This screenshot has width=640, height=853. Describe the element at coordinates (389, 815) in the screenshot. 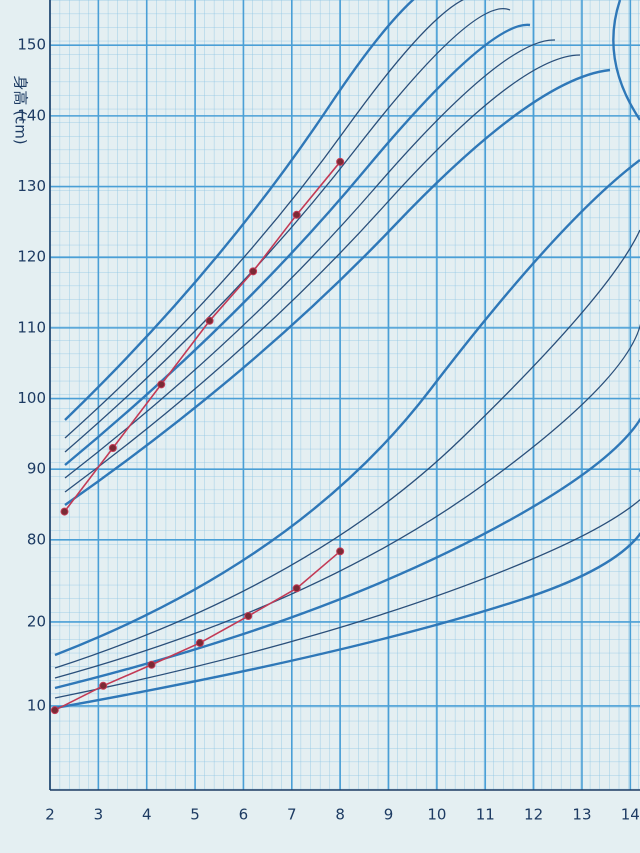

I see `x-tick-label: 9` at that location.